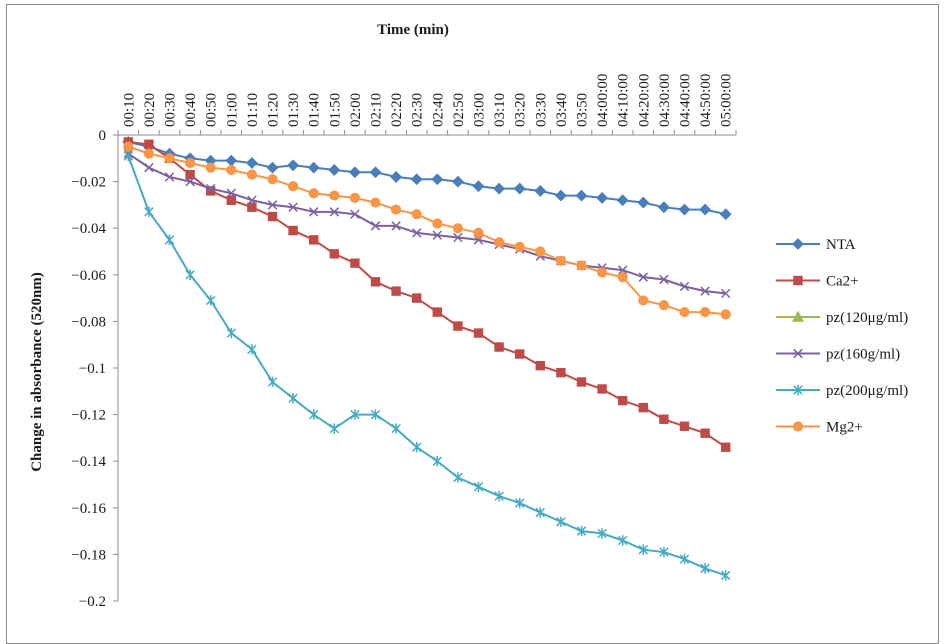  Describe the element at coordinates (844, 428) in the screenshot. I see `legend-label: Mg2+` at that location.